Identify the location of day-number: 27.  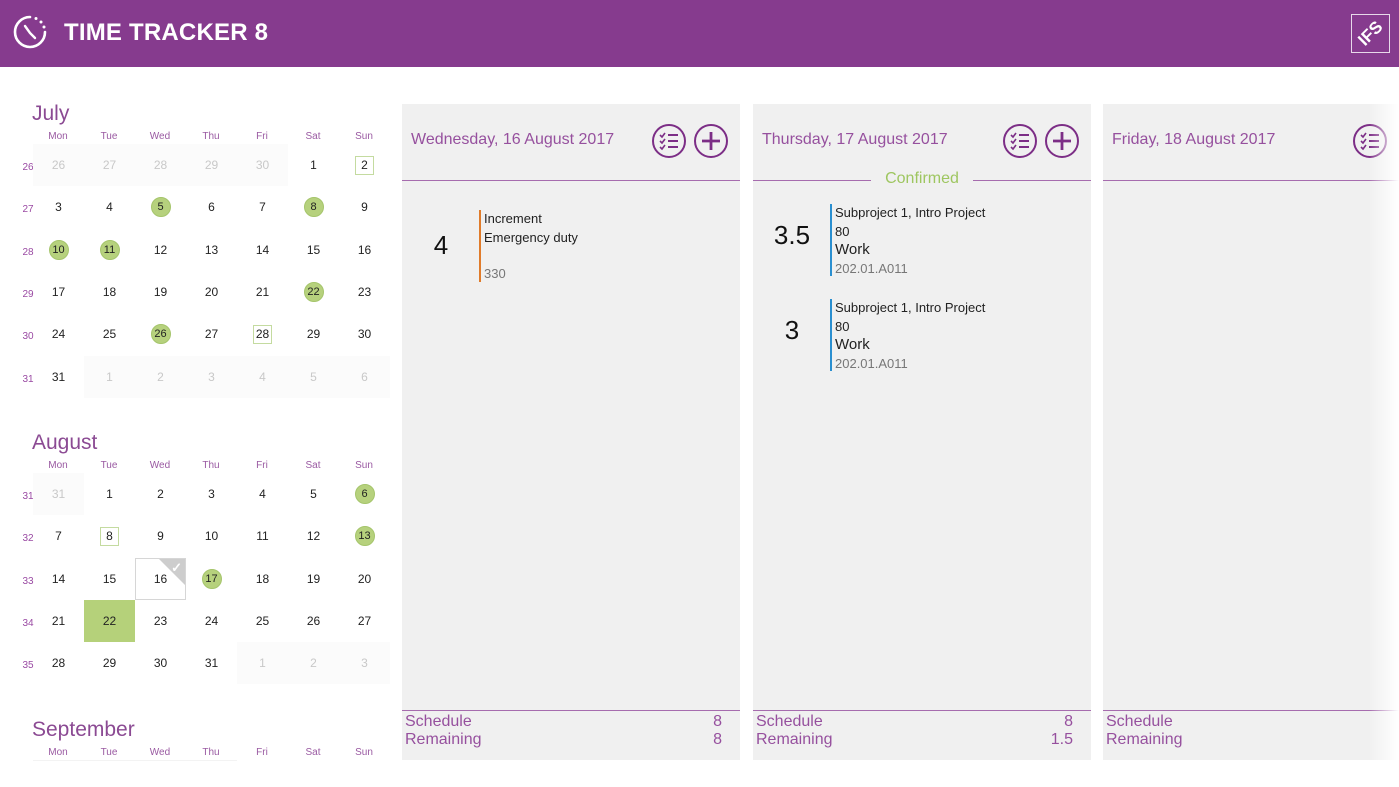
(109, 165).